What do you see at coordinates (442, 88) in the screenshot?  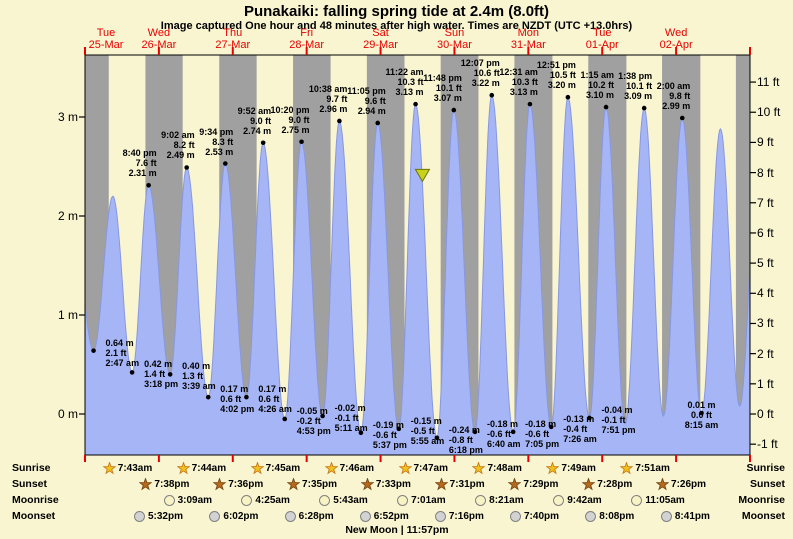 I see `high-tide-label: 11:48 pm 10.1 ft 3.07 m` at bounding box center [442, 88].